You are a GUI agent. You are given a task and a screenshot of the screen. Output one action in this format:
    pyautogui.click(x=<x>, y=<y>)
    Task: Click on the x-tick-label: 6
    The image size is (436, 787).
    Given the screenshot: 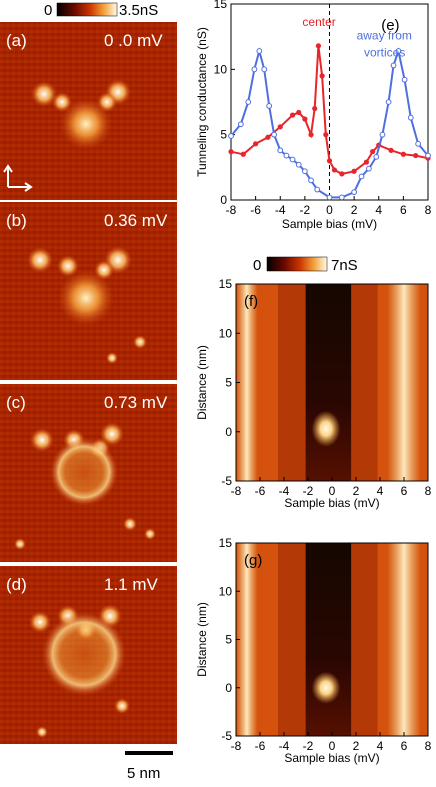 What is the action you would take?
    pyautogui.click(x=404, y=746)
    